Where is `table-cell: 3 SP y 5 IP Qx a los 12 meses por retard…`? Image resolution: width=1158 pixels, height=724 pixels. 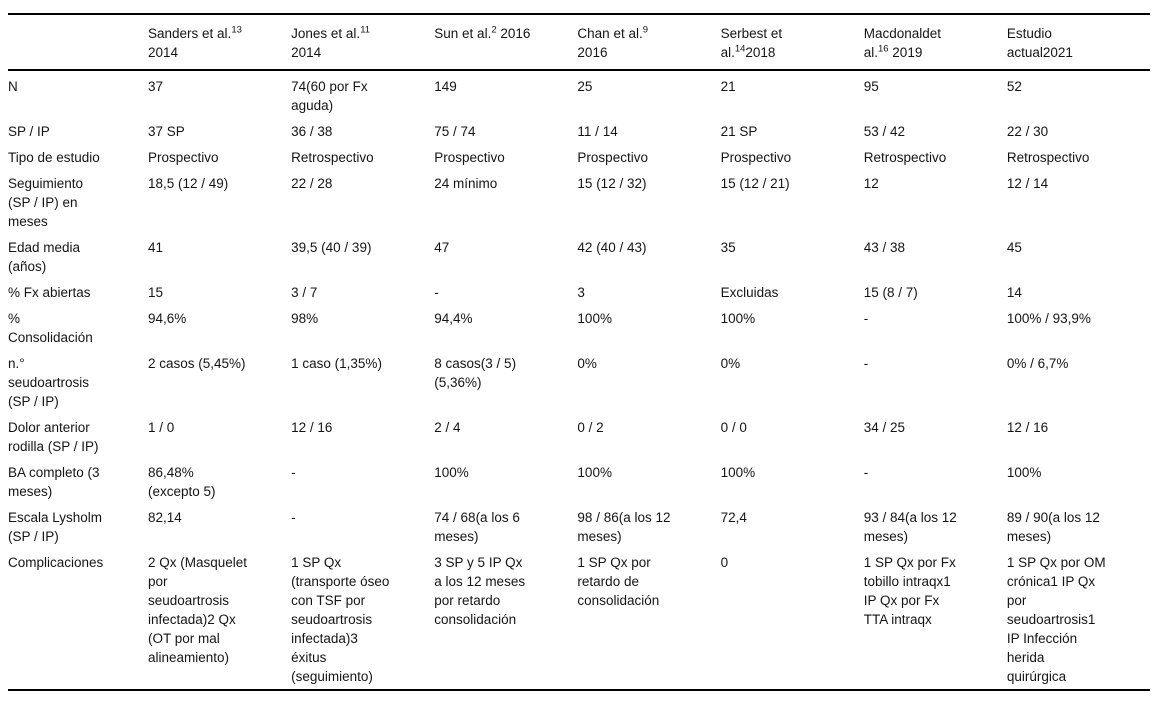
table-cell: 3 SP y 5 IP Qx a los 12 meses por retard… is located at coordinates (480, 591).